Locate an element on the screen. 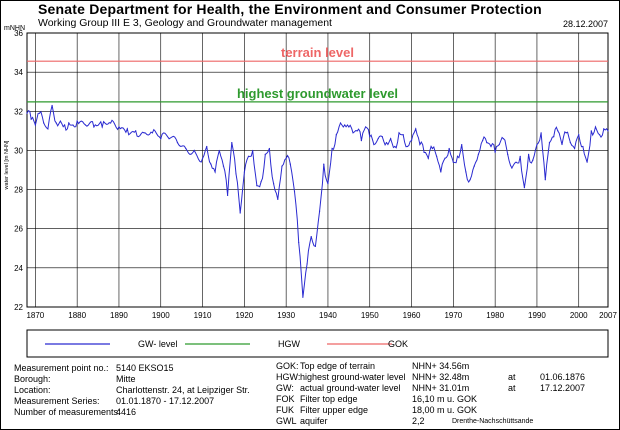  info-value: Charlottenstr. 24, at Leipziger Str. is located at coordinates (183, 390).